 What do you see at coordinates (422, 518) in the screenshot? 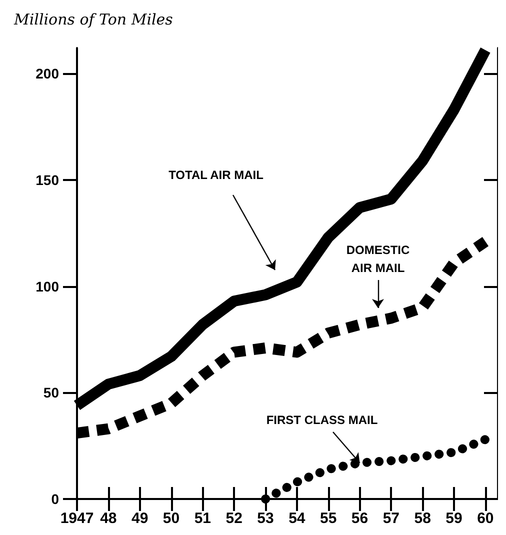
I see `x-tick-label: 58` at bounding box center [422, 518].